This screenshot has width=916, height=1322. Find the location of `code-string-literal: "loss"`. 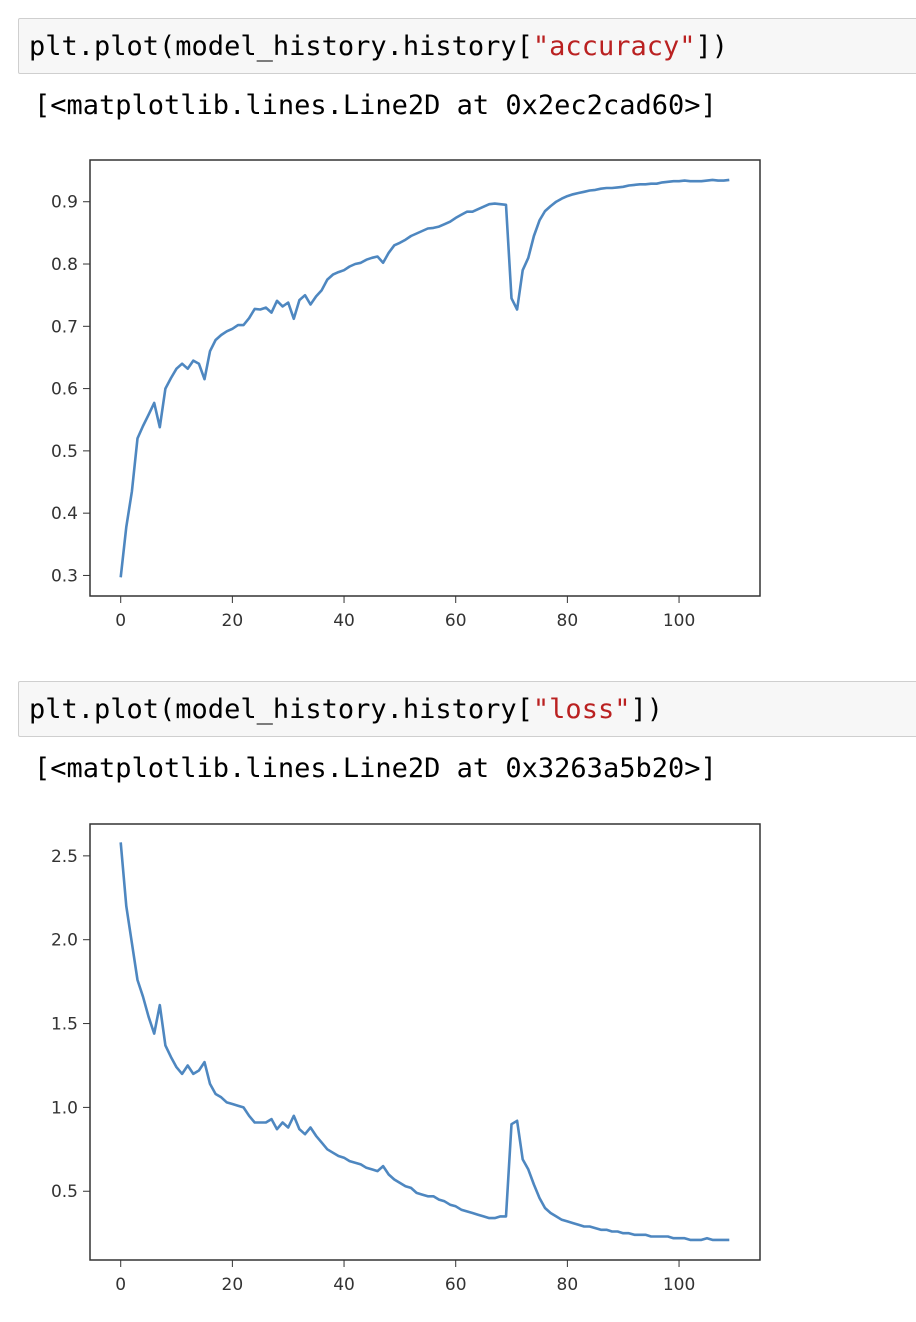

code-string-literal: "loss" is located at coordinates (581, 709).